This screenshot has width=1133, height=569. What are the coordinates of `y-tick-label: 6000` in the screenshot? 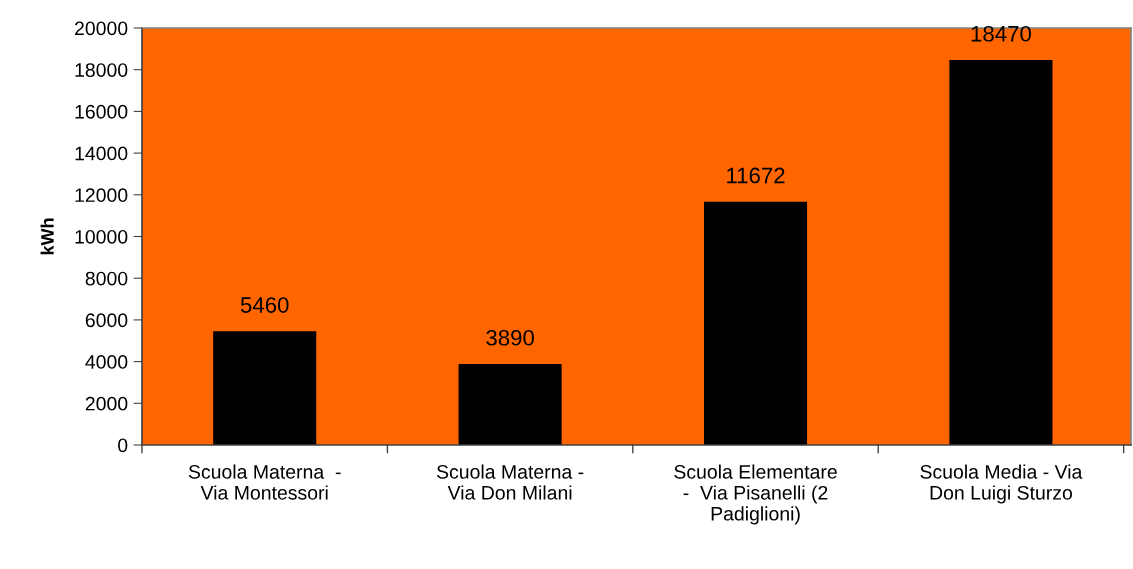 It's located at (106, 320).